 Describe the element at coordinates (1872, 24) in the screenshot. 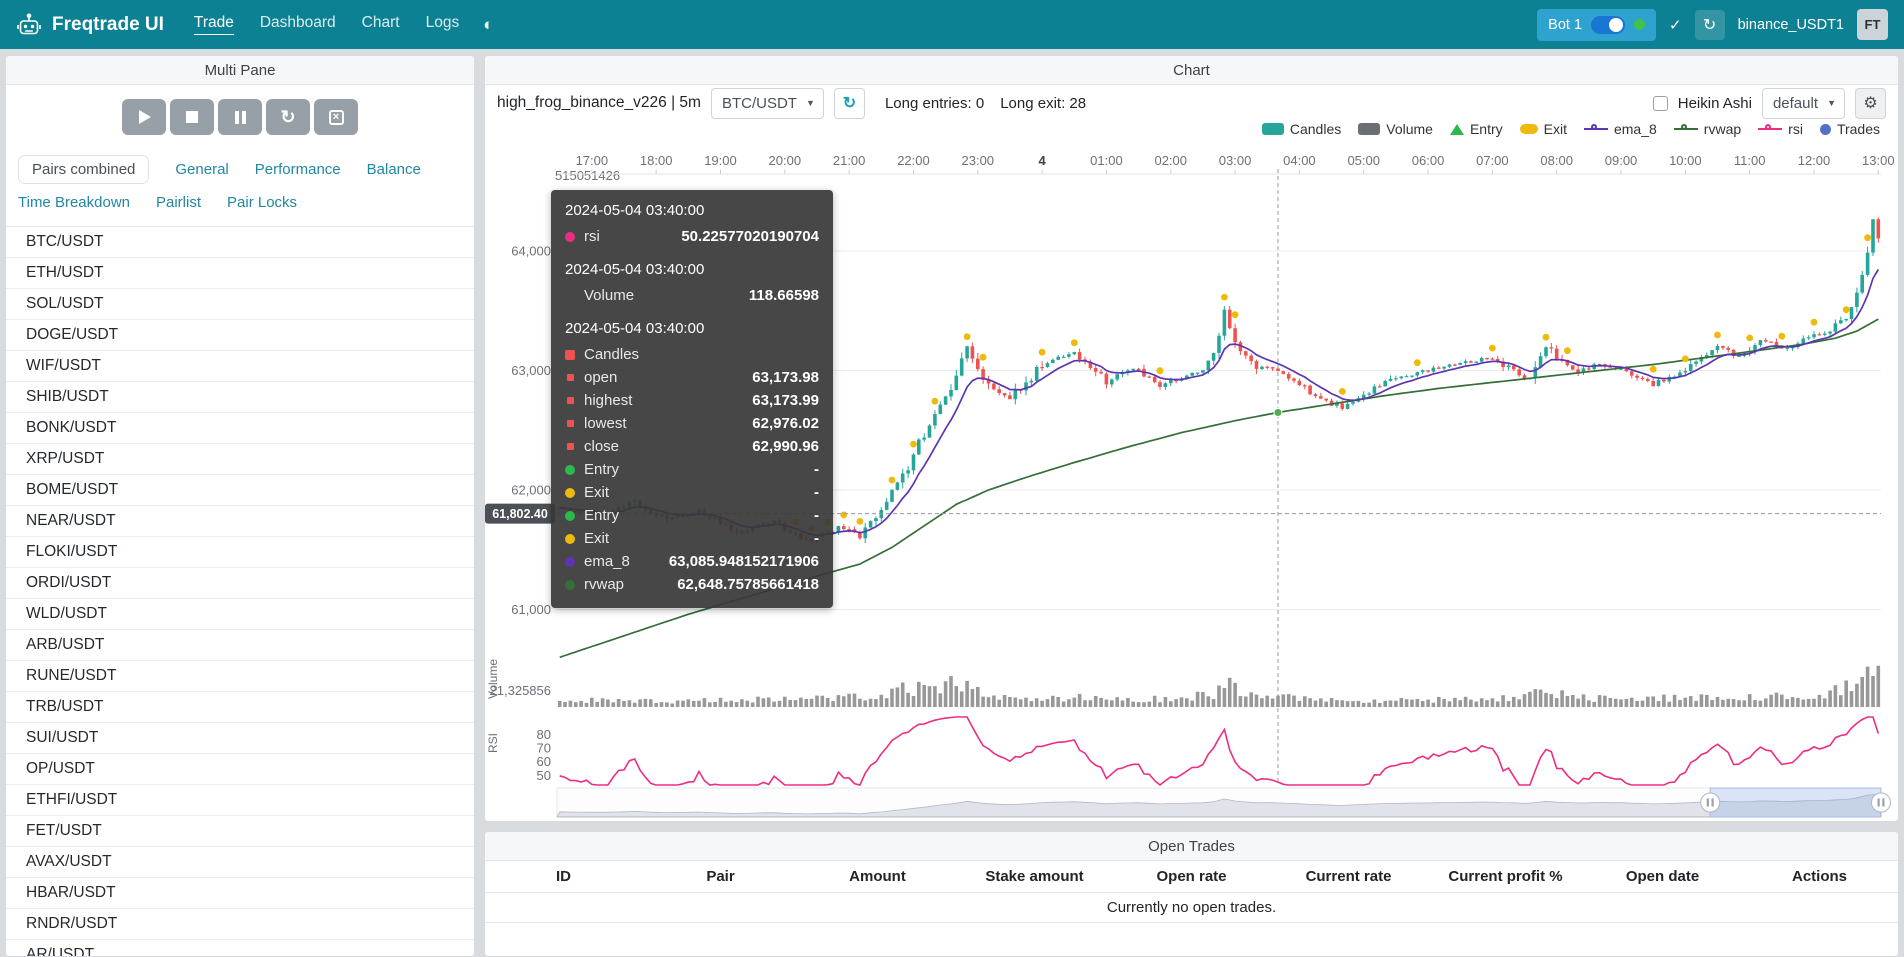

I see `avatar: FT` at that location.